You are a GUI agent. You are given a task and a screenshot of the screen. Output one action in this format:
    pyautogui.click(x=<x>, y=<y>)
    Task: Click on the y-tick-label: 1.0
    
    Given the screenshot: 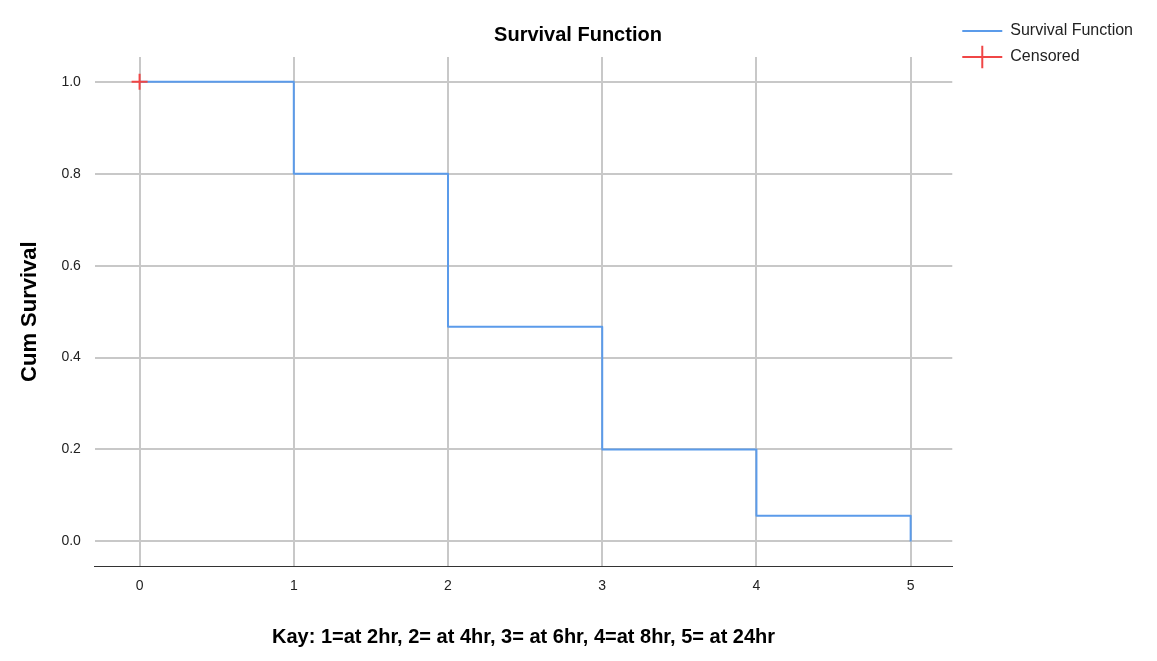 What is the action you would take?
    pyautogui.click(x=71, y=80)
    